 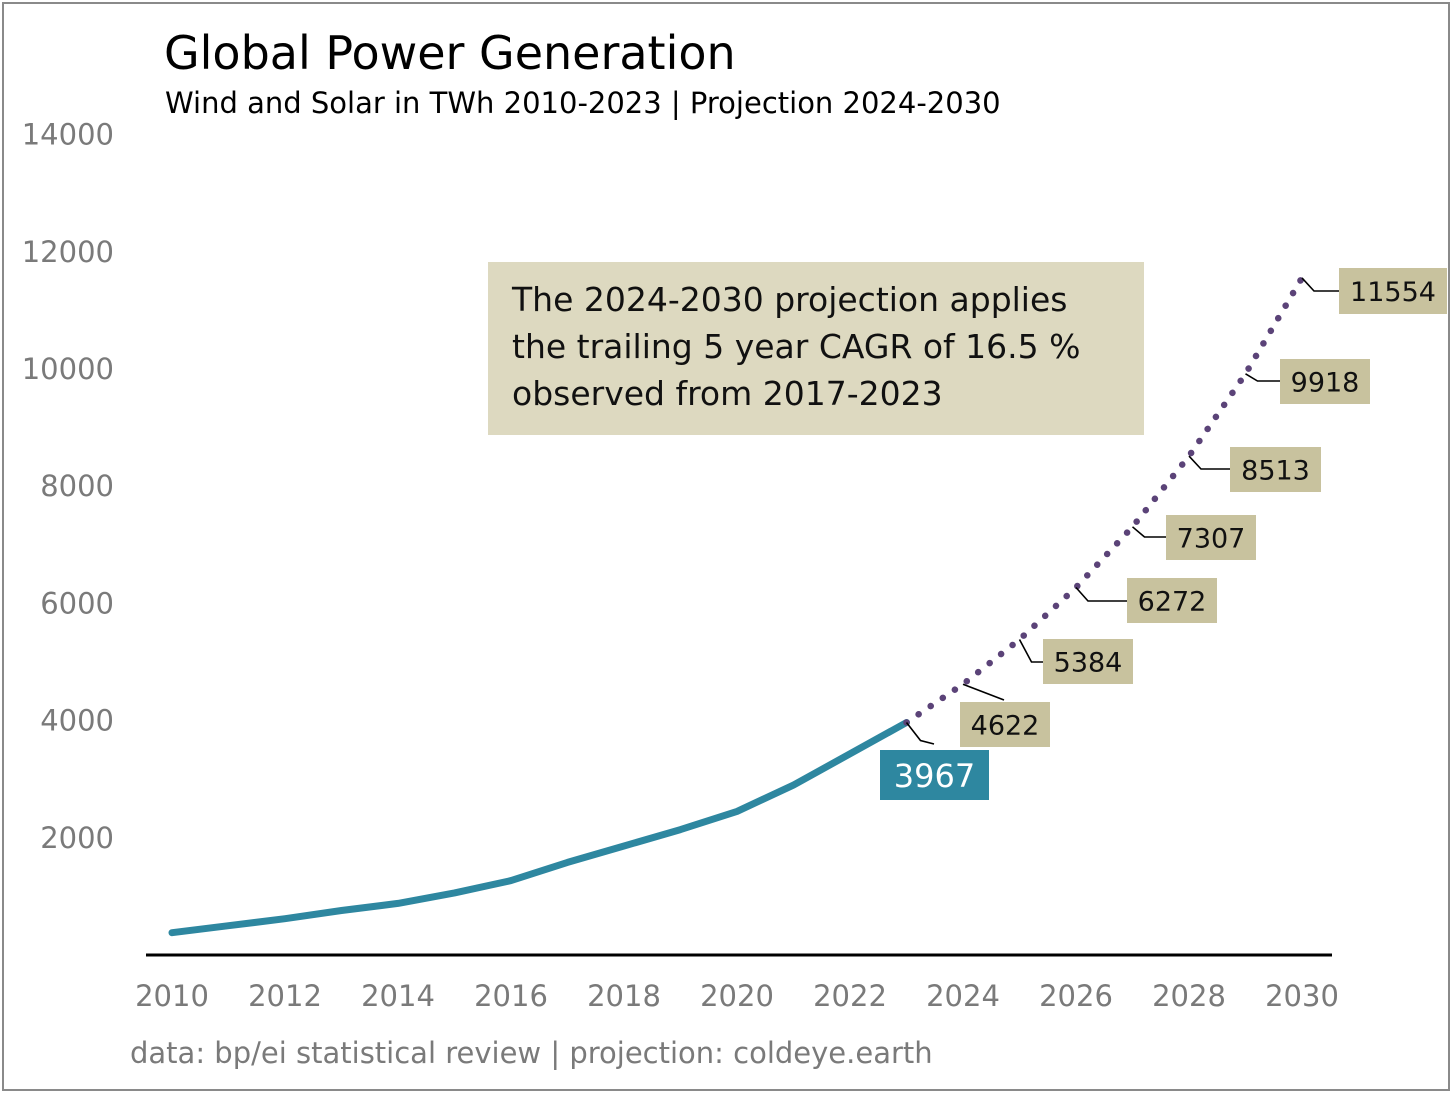 I want to click on annotation-line-3: observed from 2017-2023, so click(x=727, y=393).